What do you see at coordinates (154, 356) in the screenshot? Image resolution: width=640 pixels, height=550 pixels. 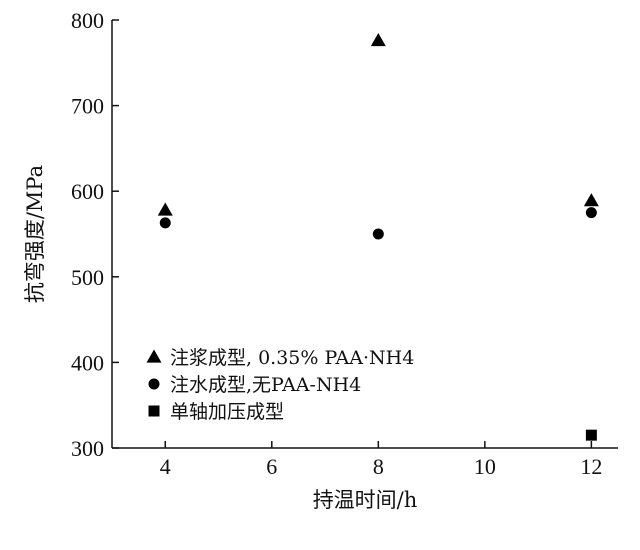 I see `legend-marker-triangle` at bounding box center [154, 356].